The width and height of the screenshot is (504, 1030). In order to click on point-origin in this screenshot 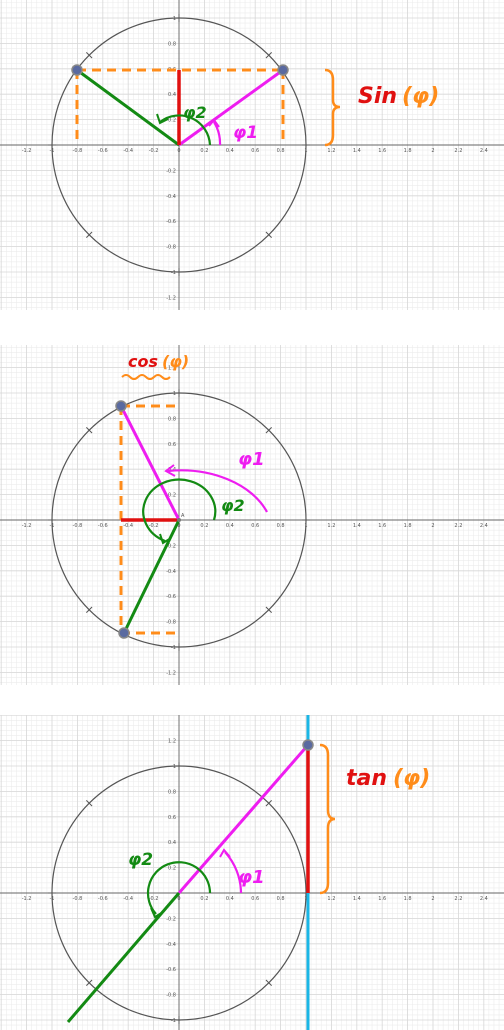, I will do `click(179, 520)`.